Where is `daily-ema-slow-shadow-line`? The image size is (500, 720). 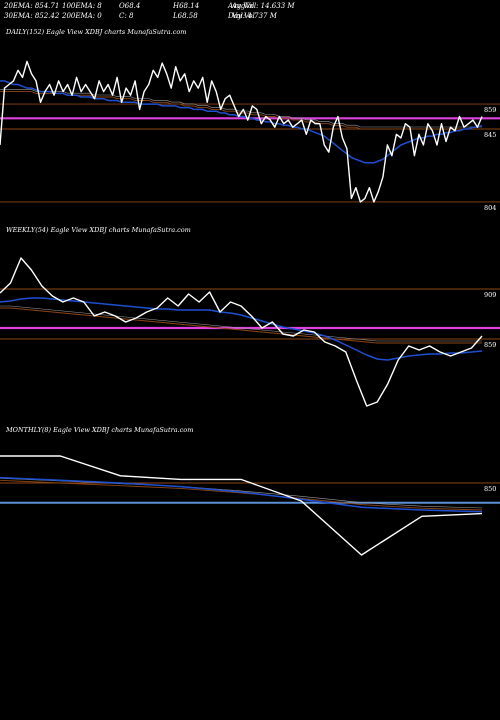 daily-ema-slow-shadow-line is located at coordinates (241, 108).